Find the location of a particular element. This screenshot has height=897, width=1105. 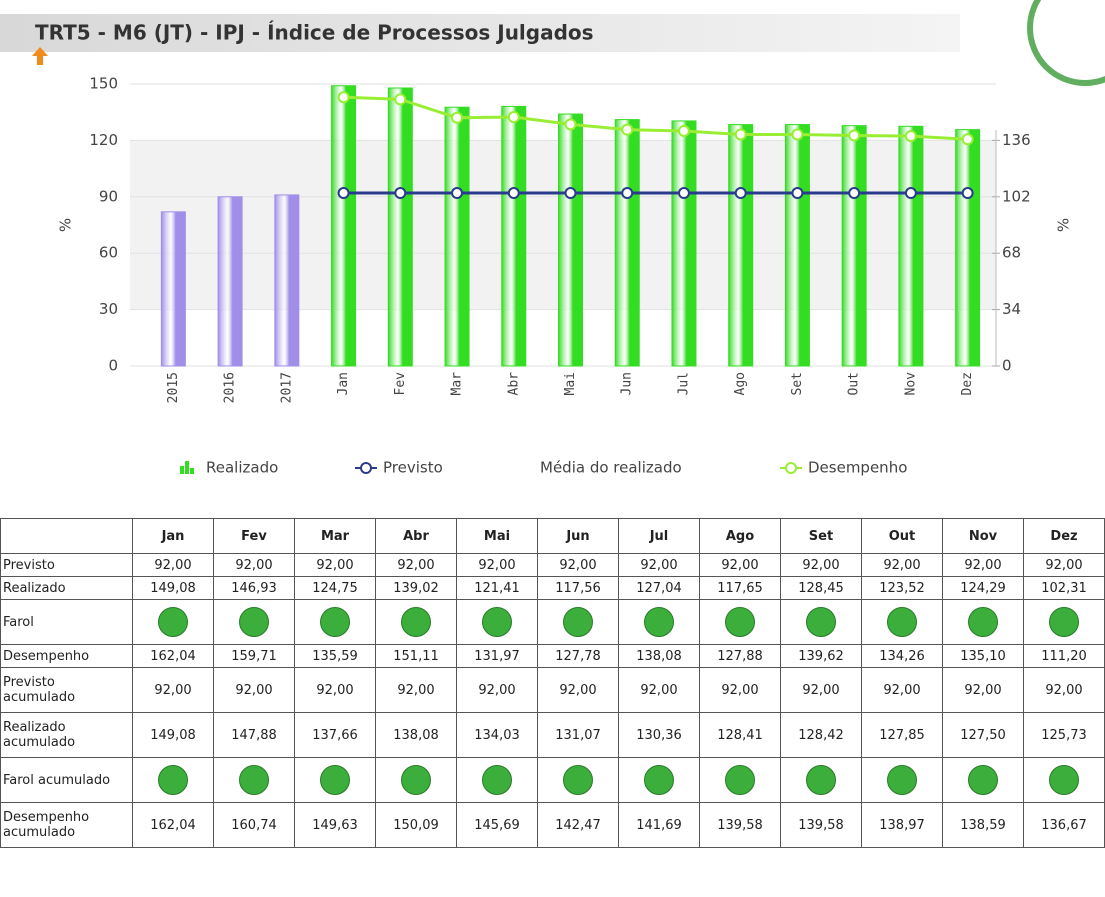

header-cell: Jun is located at coordinates (578, 536).